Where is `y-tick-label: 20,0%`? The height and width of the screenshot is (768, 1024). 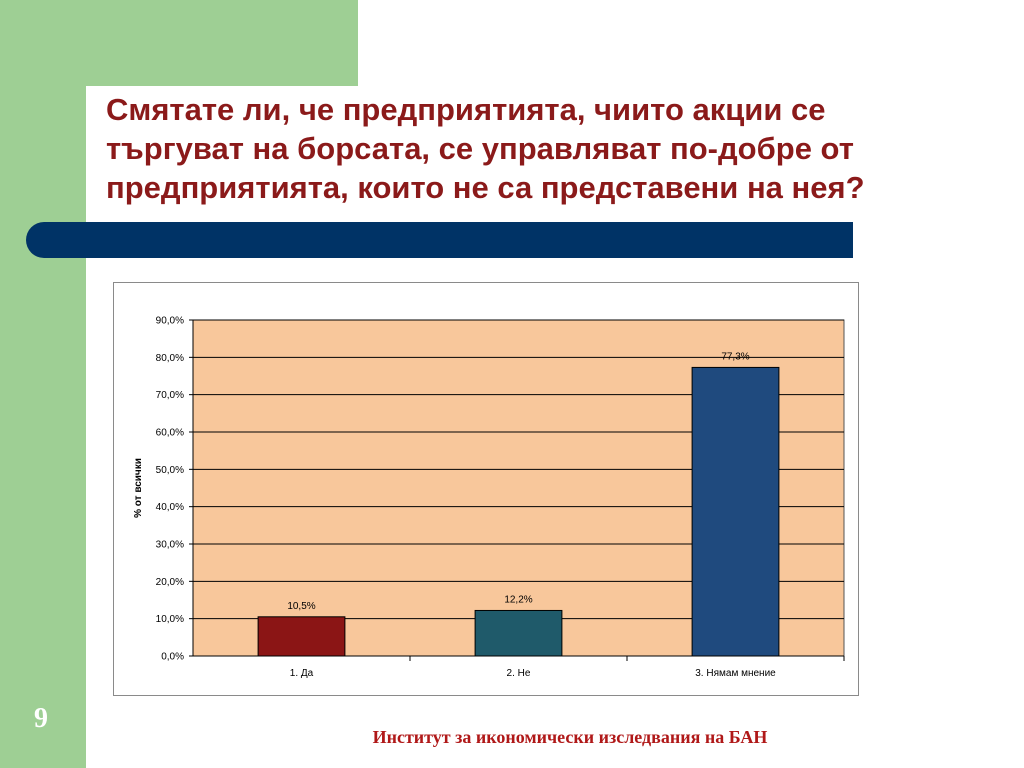 y-tick-label: 20,0% is located at coordinates (170, 582).